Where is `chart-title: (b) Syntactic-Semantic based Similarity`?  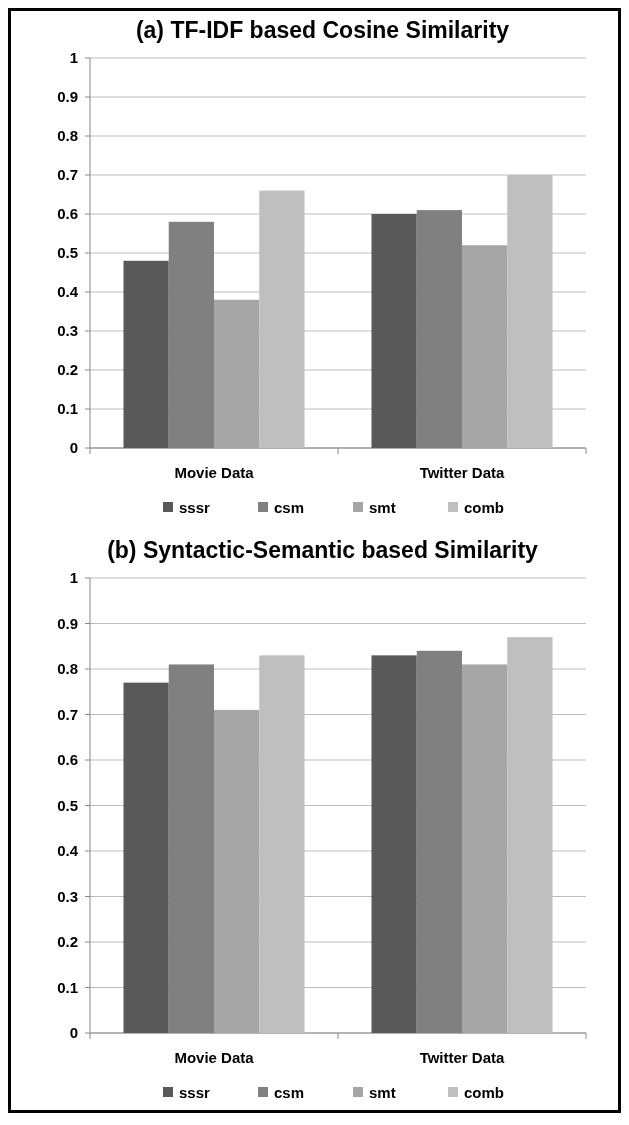
chart-title: (b) Syntactic-Semantic based Similarity is located at coordinates (323, 550).